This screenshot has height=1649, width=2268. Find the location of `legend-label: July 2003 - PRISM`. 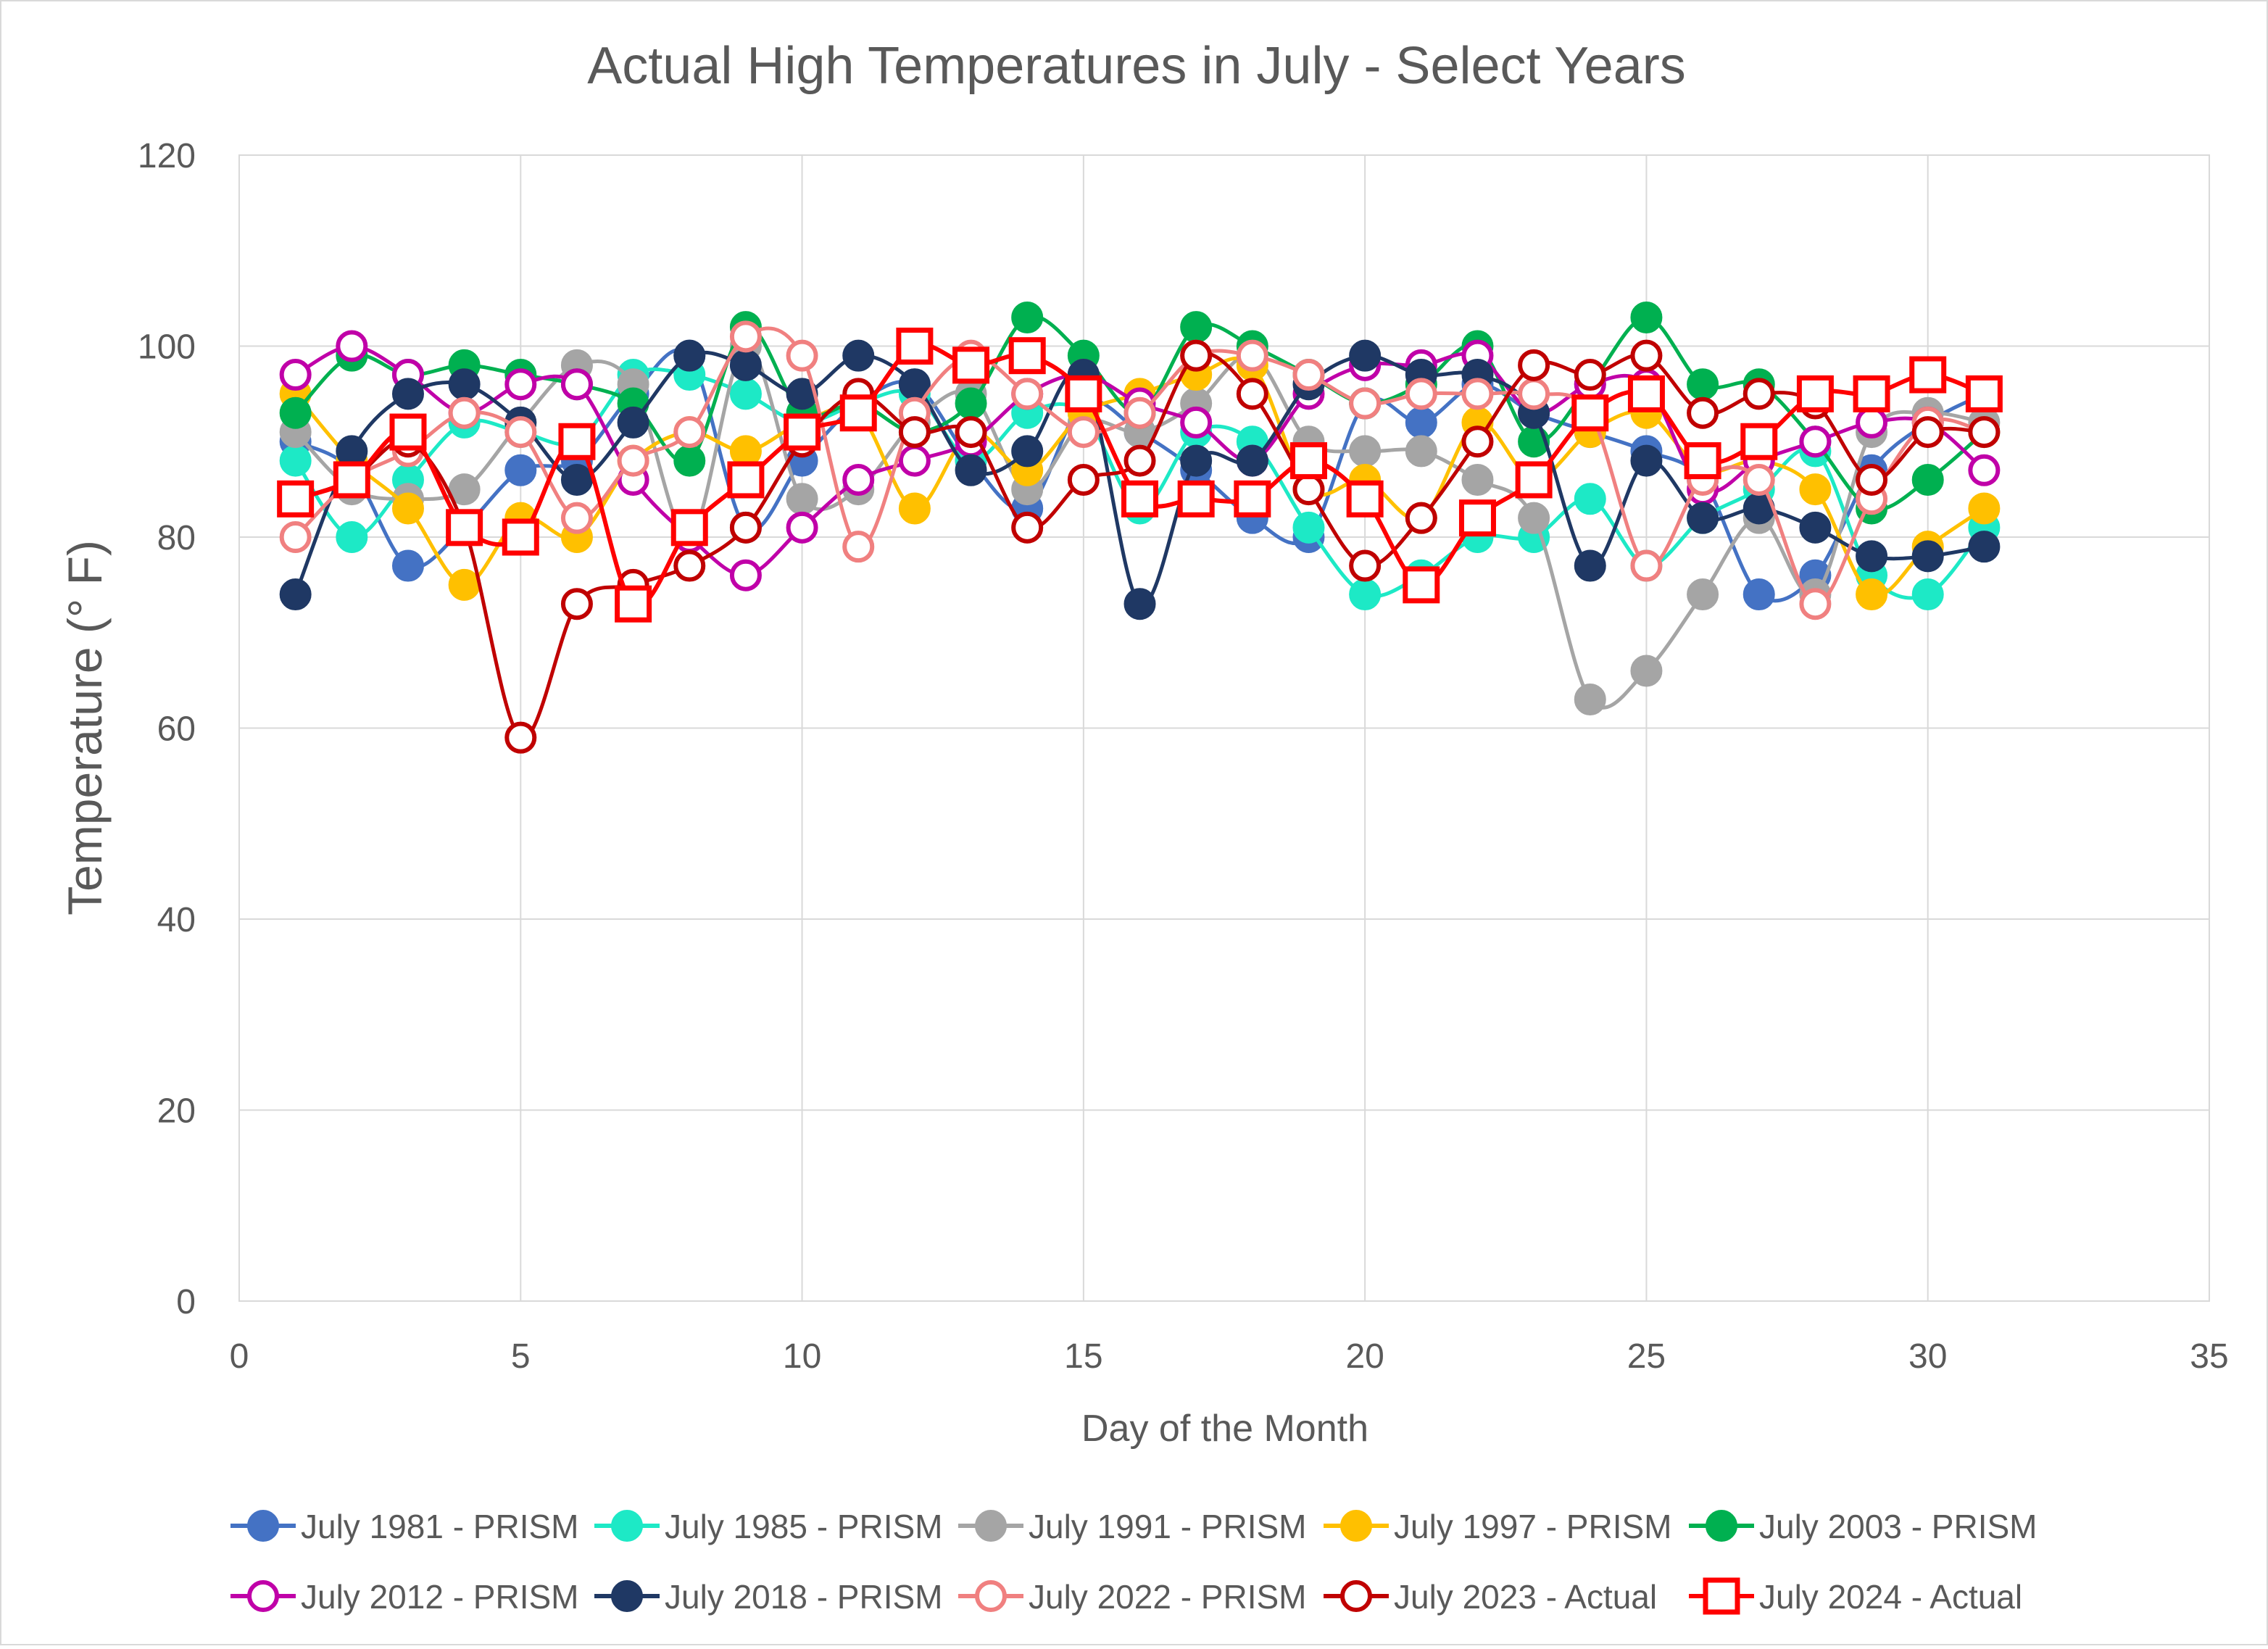

legend-label: July 2003 - PRISM is located at coordinates (1898, 1526).